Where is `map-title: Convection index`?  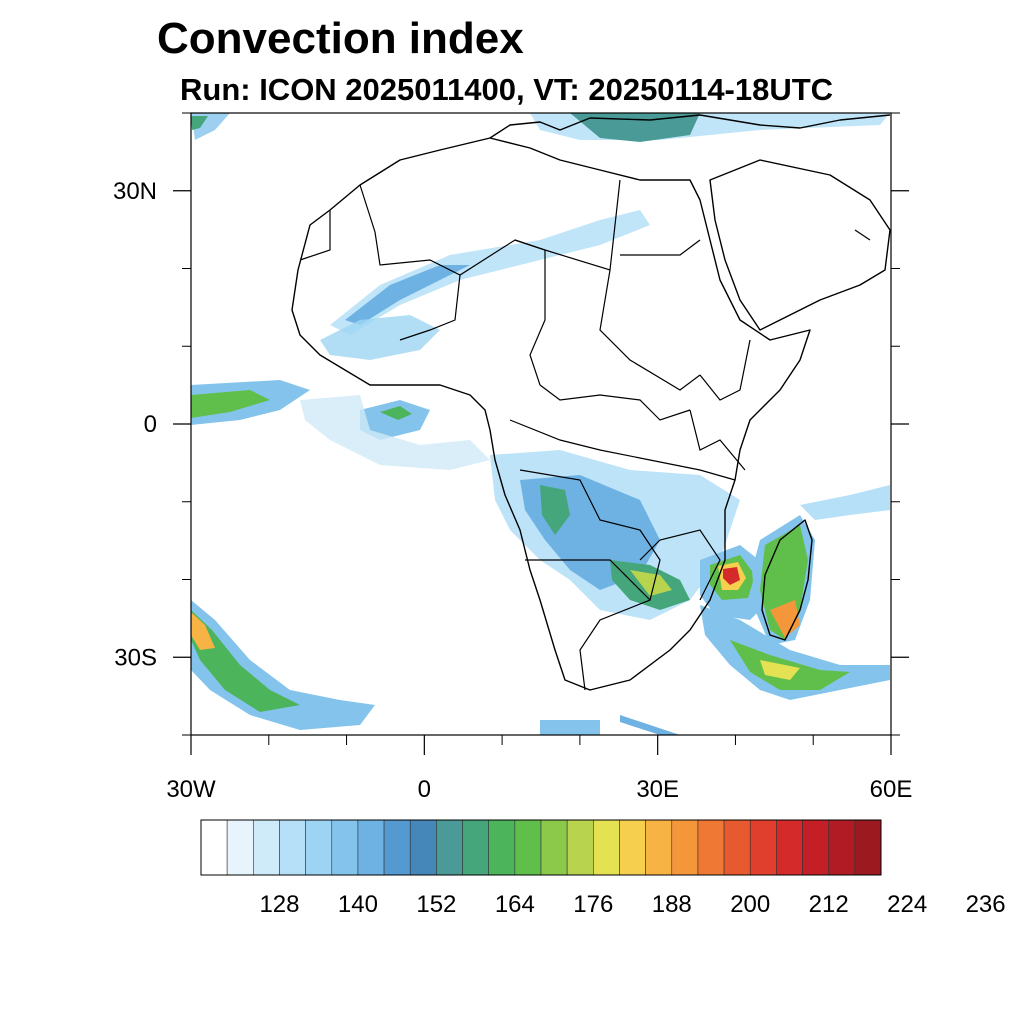 map-title: Convection index is located at coordinates (340, 38).